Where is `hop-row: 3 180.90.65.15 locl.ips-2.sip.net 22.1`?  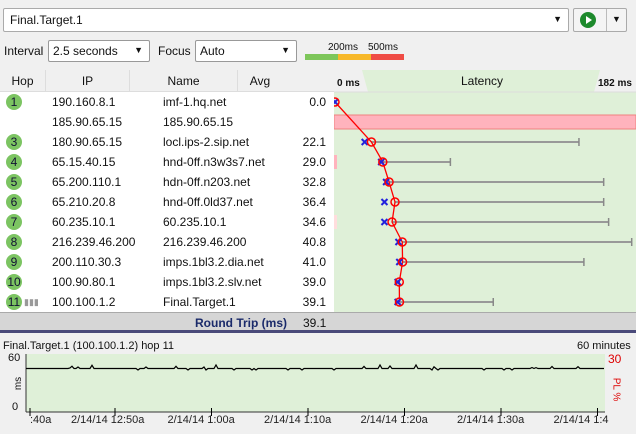
hop-row: 3 180.90.65.15 locl.ips-2.sip.net 22.1 is located at coordinates (167, 142).